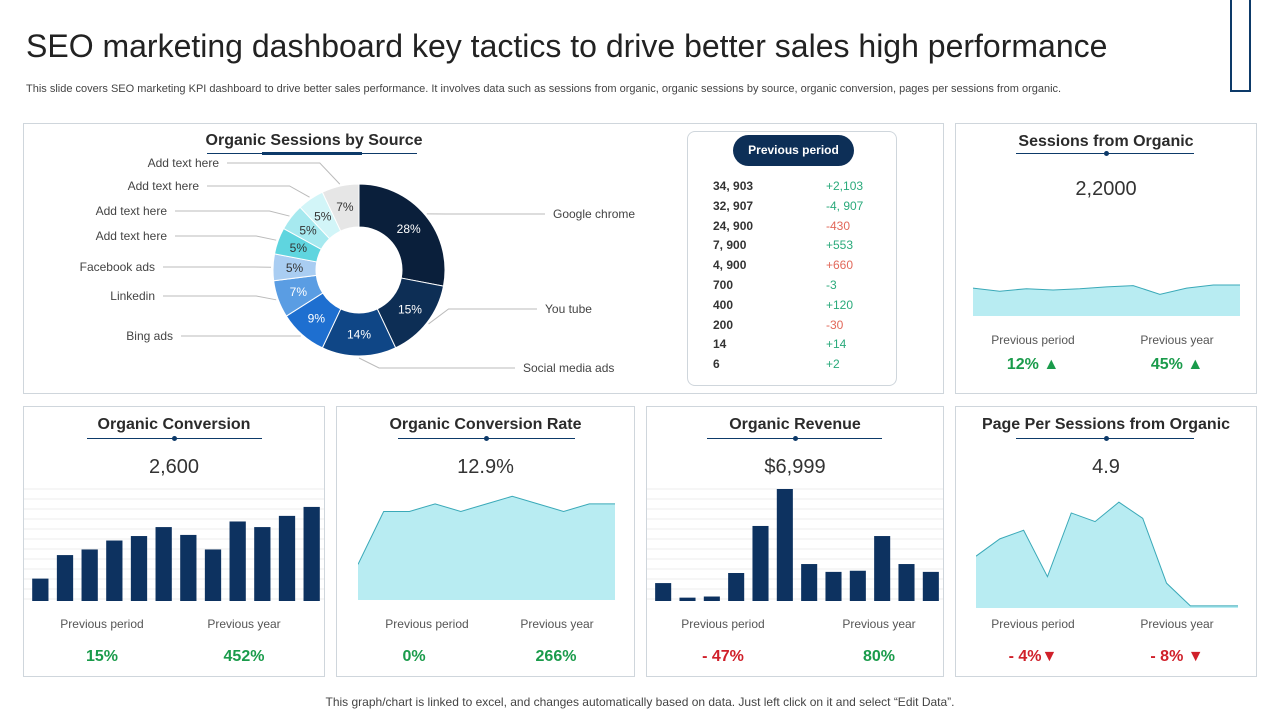 This screenshot has width=1280, height=720. What do you see at coordinates (1177, 364) in the screenshot?
I see `previous-year-value: 45% ▲` at bounding box center [1177, 364].